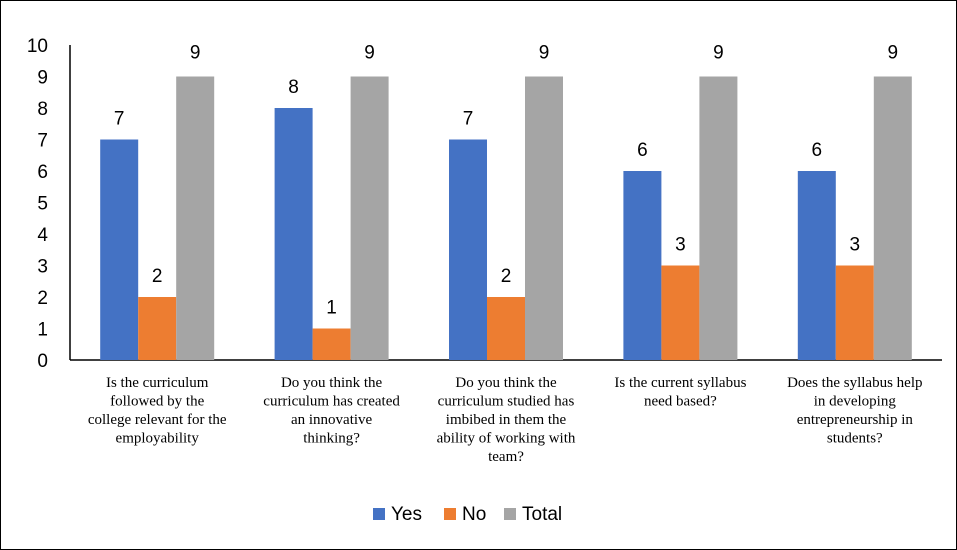  What do you see at coordinates (157, 420) in the screenshot?
I see `category-label: college relevant for the` at bounding box center [157, 420].